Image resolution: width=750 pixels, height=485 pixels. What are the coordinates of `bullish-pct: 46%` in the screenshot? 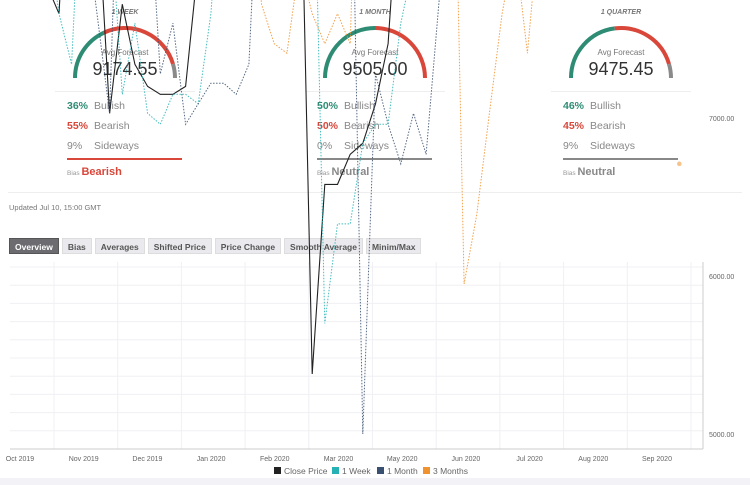 It's located at (574, 106).